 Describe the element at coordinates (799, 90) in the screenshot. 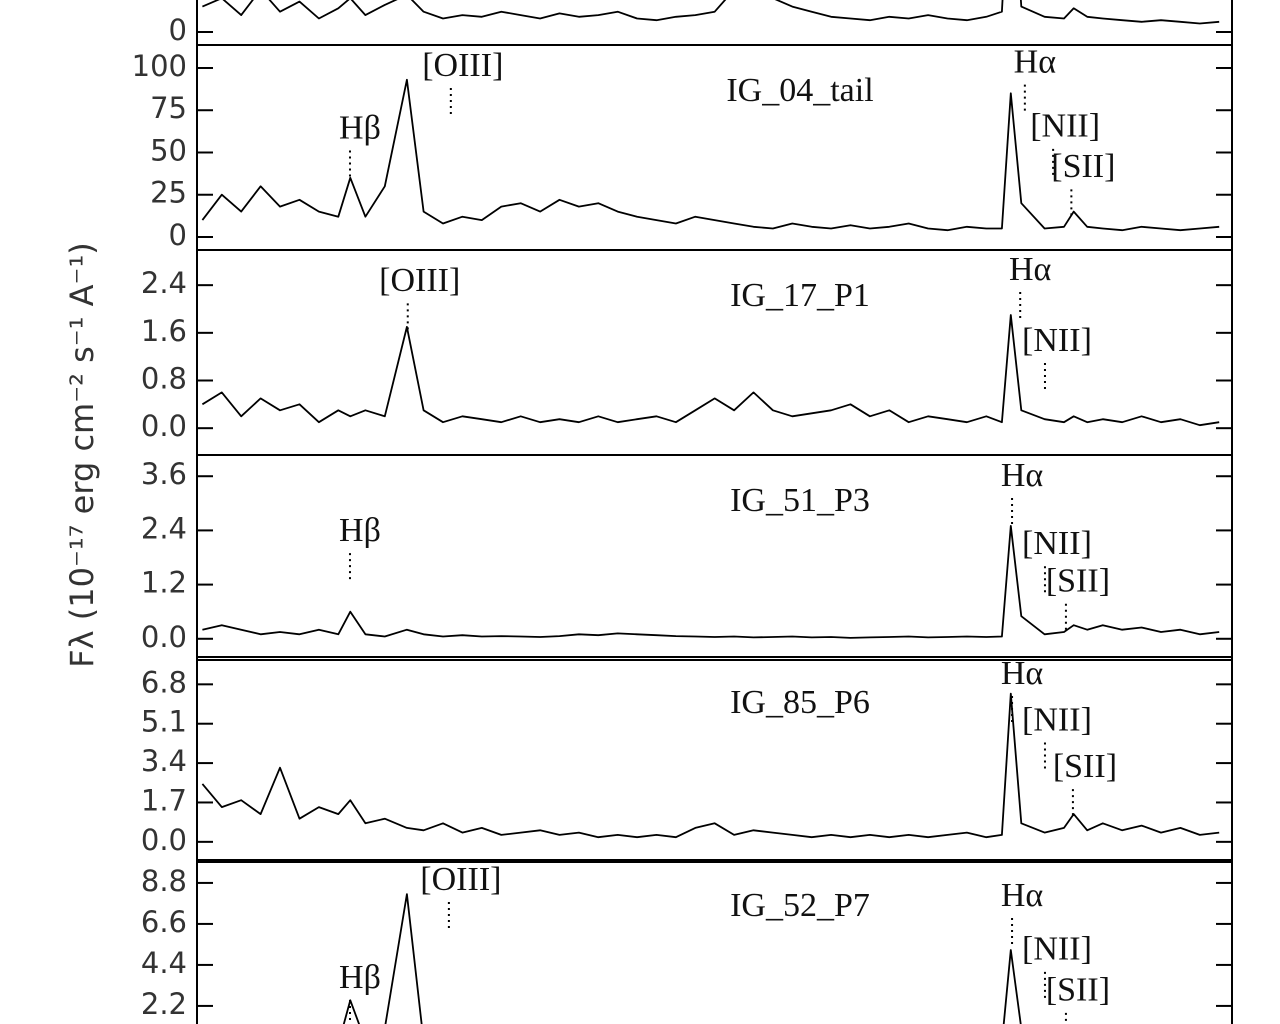

I see `panel-title: IG_04_tail` at that location.